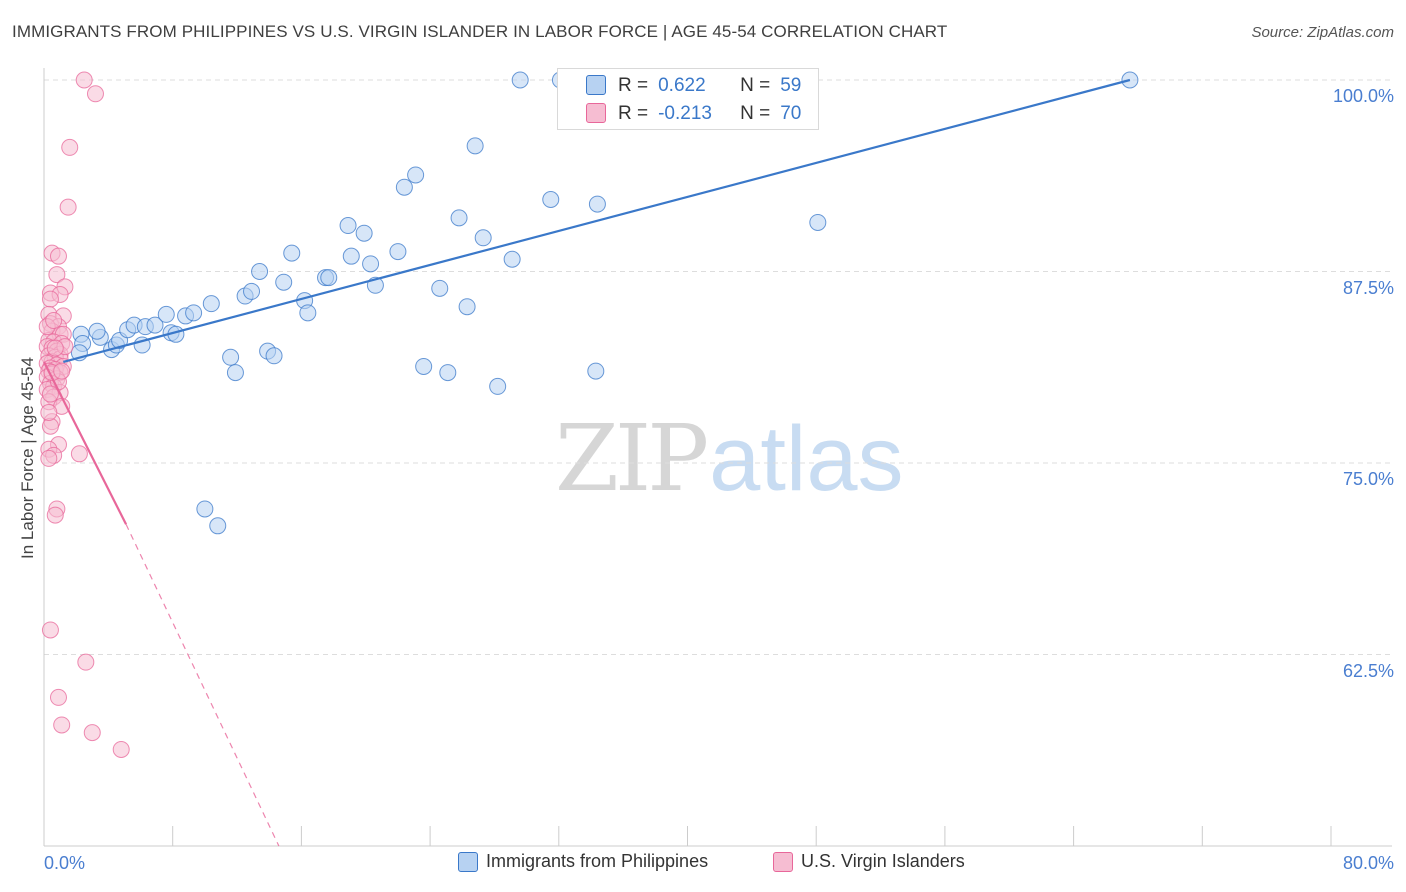 The image size is (1406, 892). I want to click on legend-swatch-blue, so click(596, 85).